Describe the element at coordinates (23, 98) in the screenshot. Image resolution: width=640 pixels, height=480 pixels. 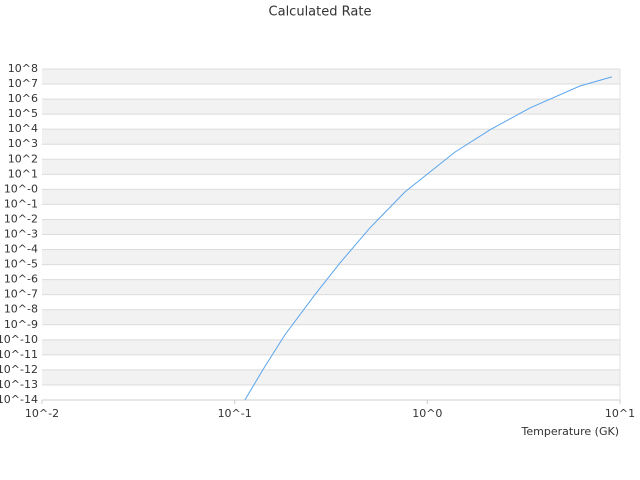
I see `y-tick-label: 10^6` at that location.